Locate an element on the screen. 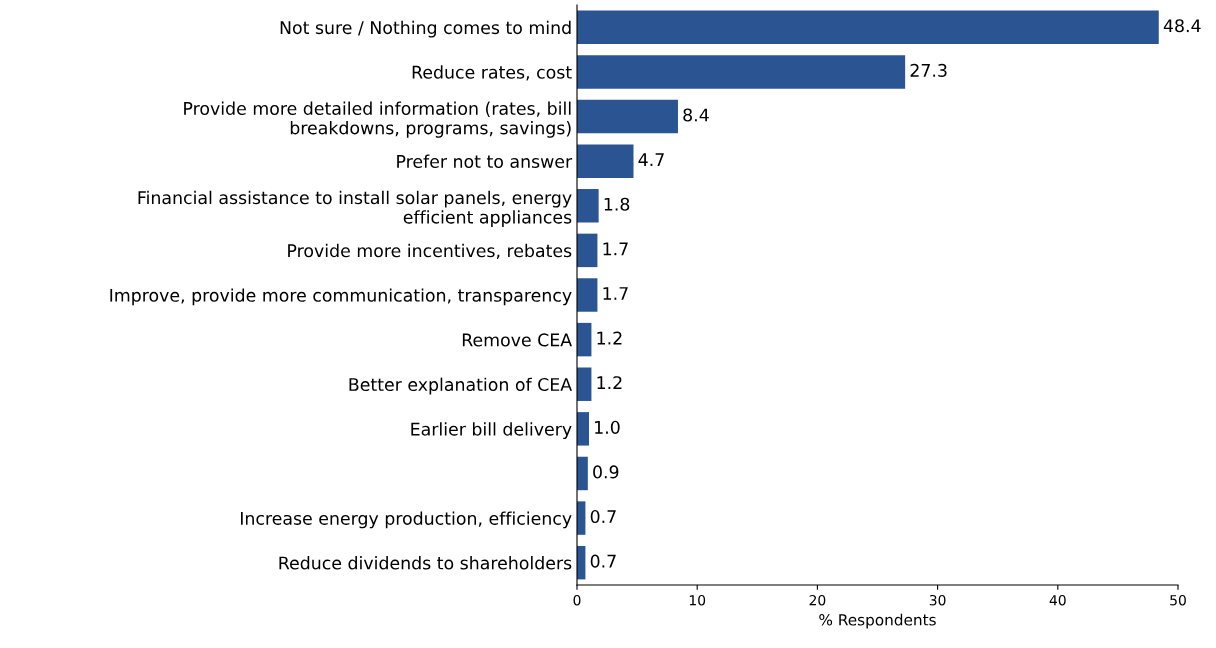 The width and height of the screenshot is (1216, 648). data-label: 1.8 is located at coordinates (617, 204).